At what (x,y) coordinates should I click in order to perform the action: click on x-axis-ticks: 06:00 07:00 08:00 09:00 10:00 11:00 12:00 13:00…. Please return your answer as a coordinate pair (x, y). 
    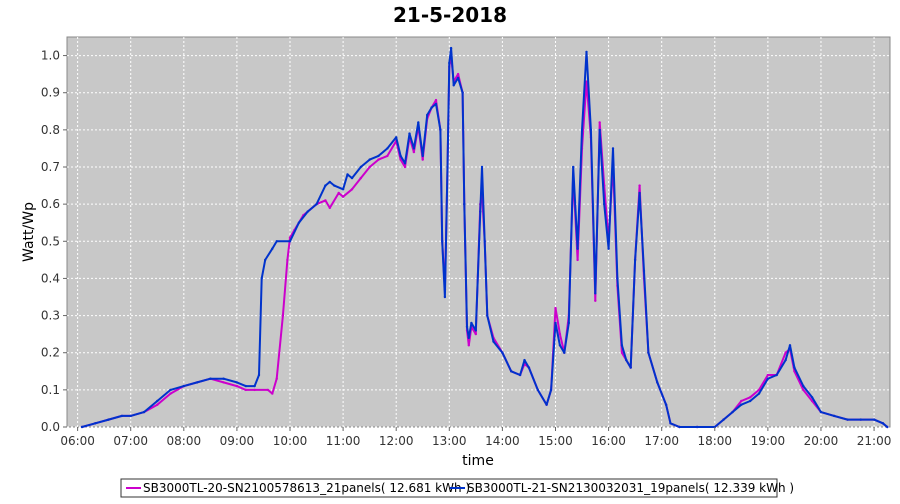
    Looking at the image, I should click on (475, 437).